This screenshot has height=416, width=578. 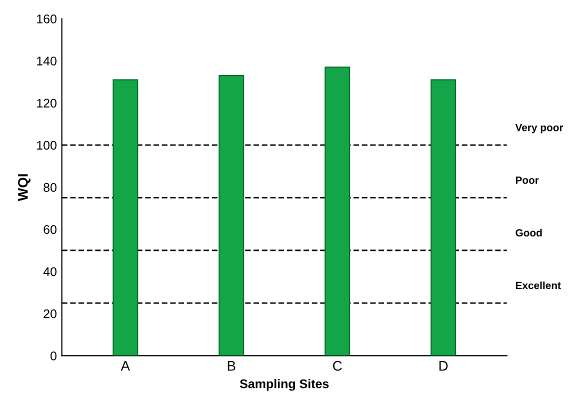 I want to click on y-tick-label: 20, so click(x=50, y=313).